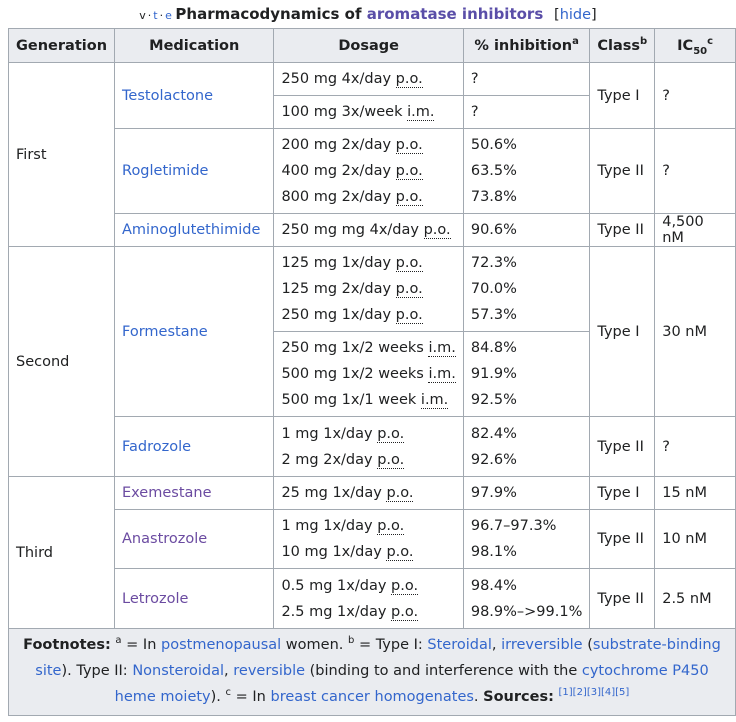  What do you see at coordinates (61, 45) in the screenshot?
I see `col-header-generation: Generation` at bounding box center [61, 45].